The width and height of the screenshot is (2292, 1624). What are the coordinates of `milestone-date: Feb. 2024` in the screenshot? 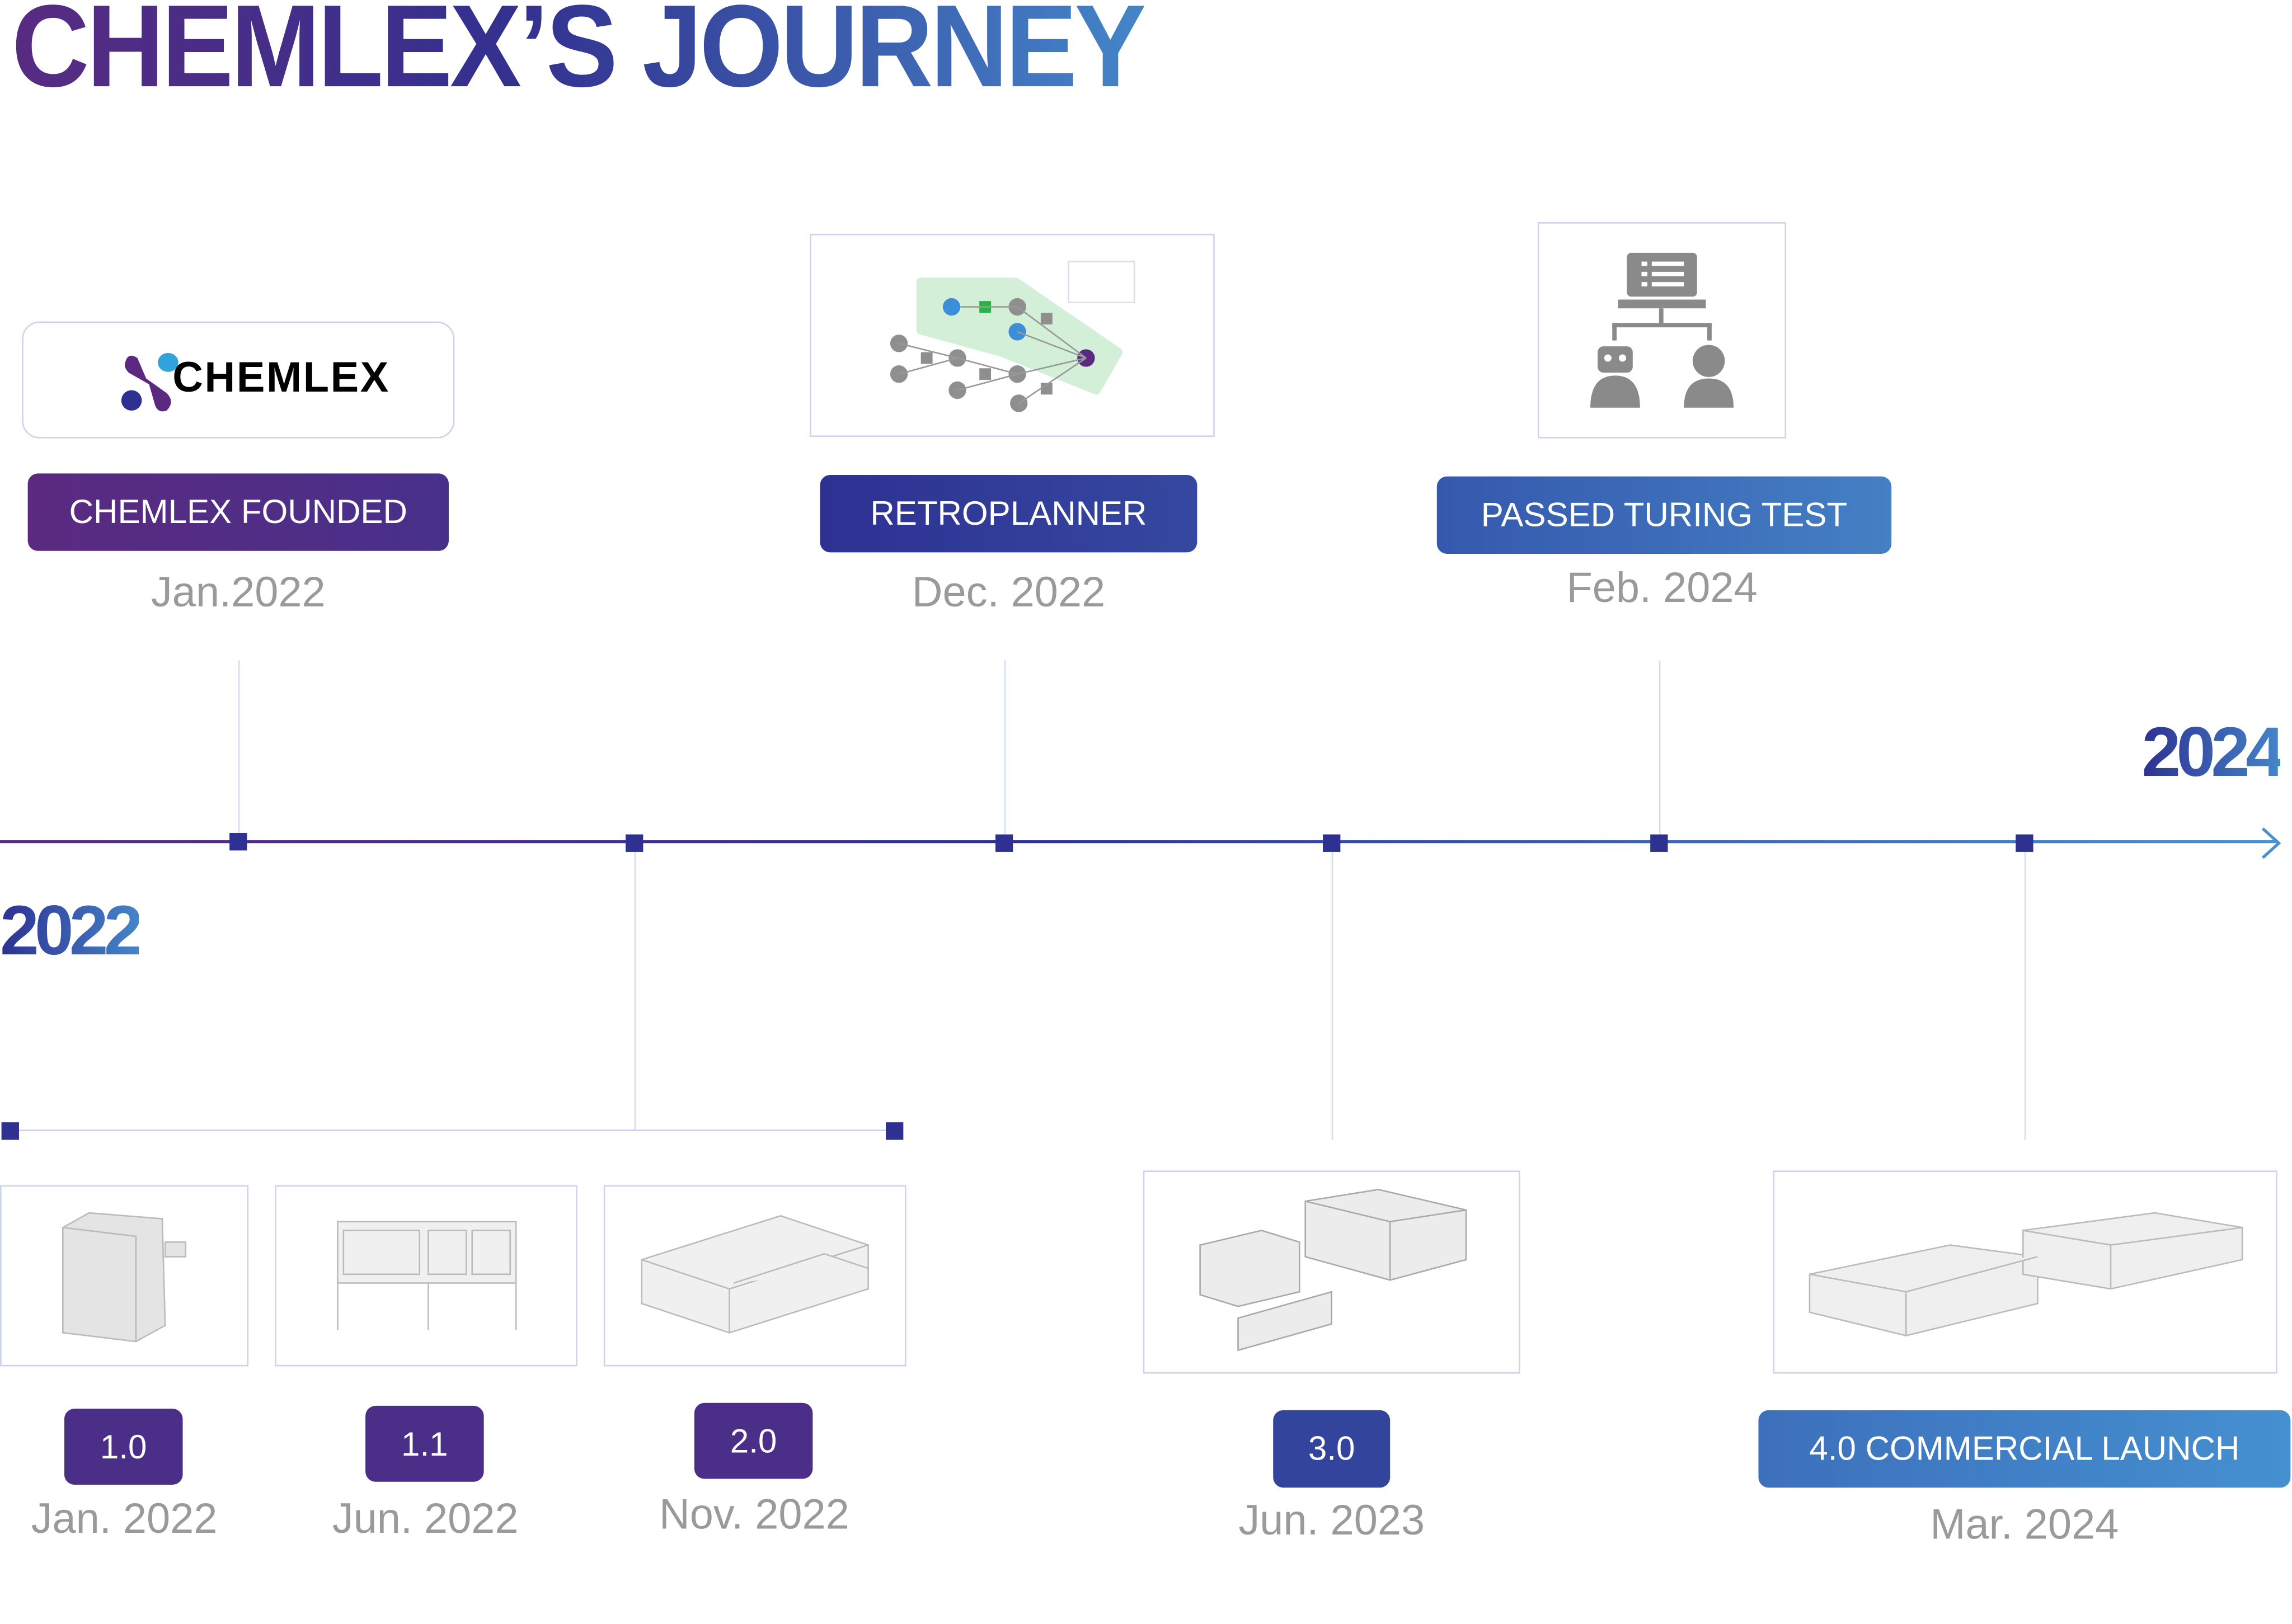 It's located at (1662, 589).